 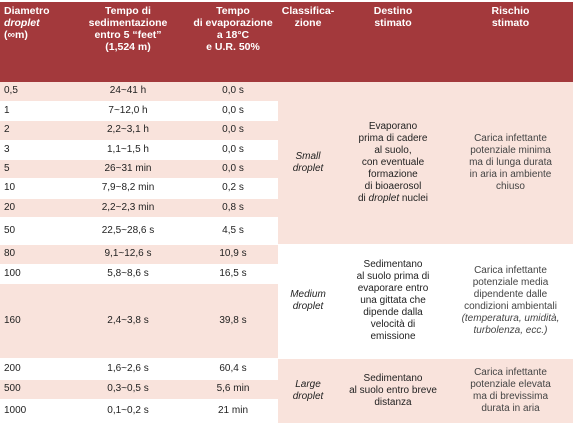 What do you see at coordinates (128, 111) in the screenshot?
I see `cell: 7~12,0 h` at bounding box center [128, 111].